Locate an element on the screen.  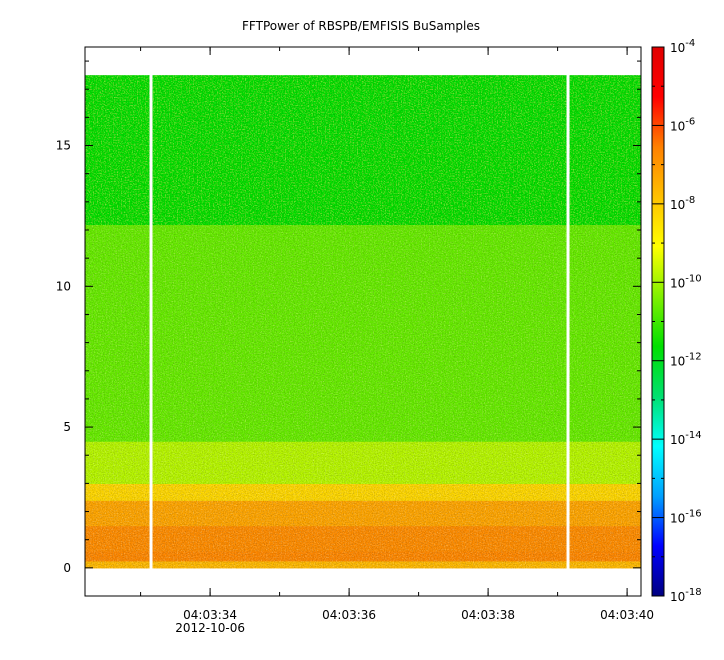
colorbar-tick-exponent: -8 is located at coordinates (690, 200).